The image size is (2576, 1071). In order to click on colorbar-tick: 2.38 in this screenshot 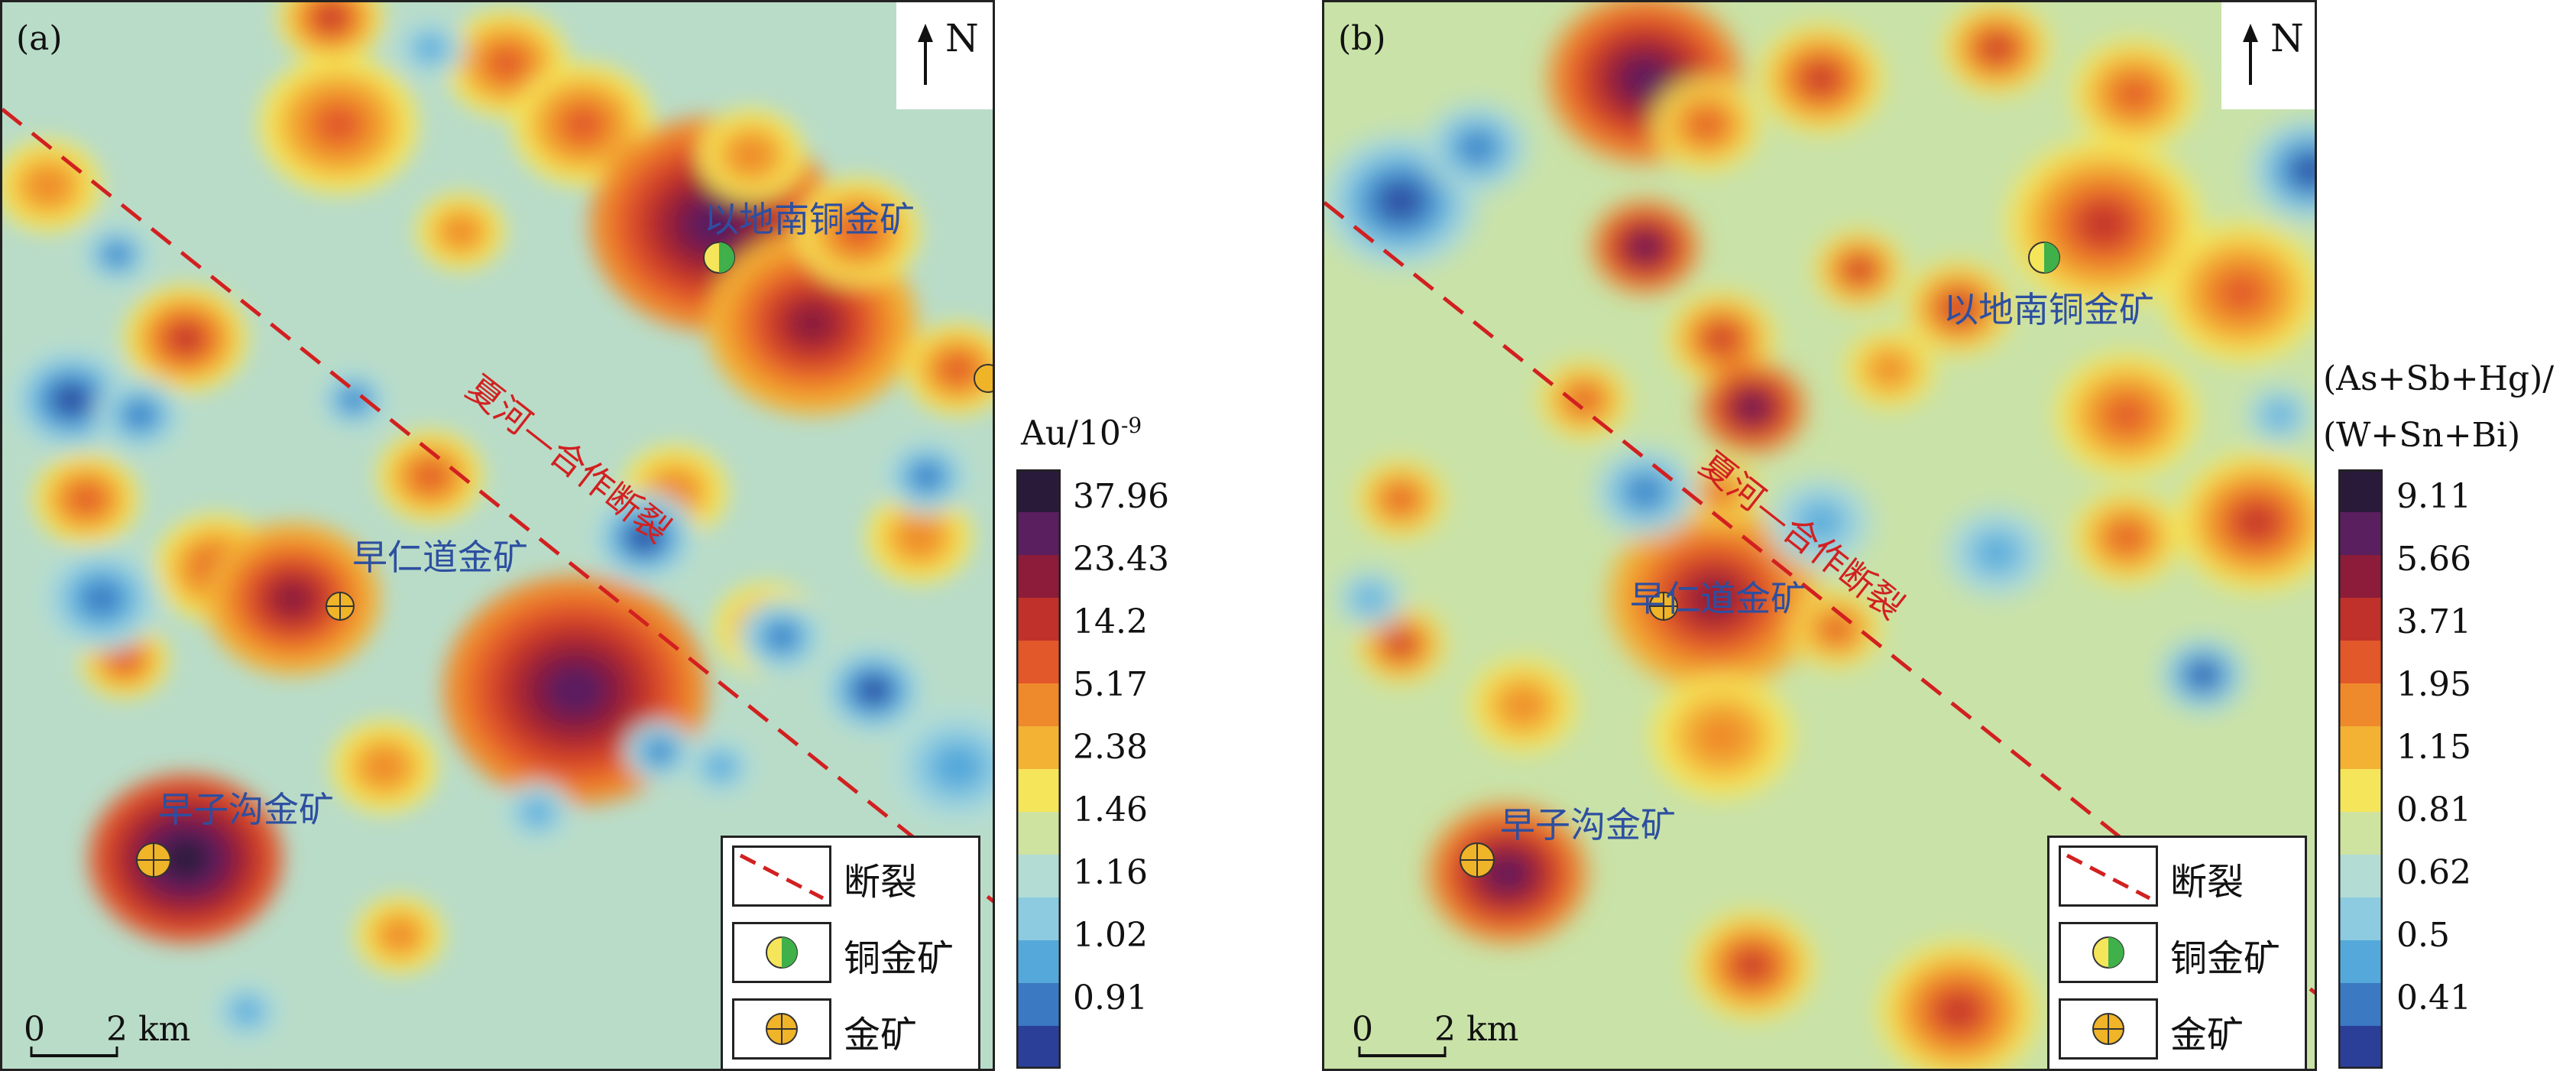, I will do `click(1110, 747)`.